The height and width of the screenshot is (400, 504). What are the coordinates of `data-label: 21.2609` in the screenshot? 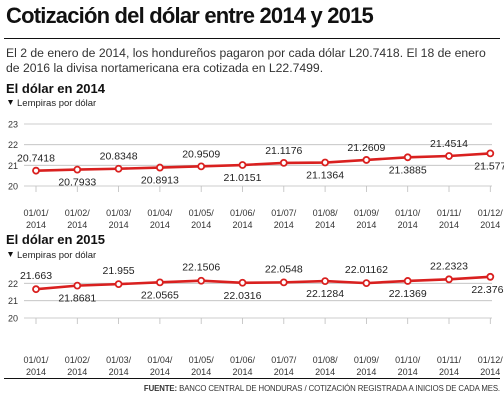 It's located at (366, 148).